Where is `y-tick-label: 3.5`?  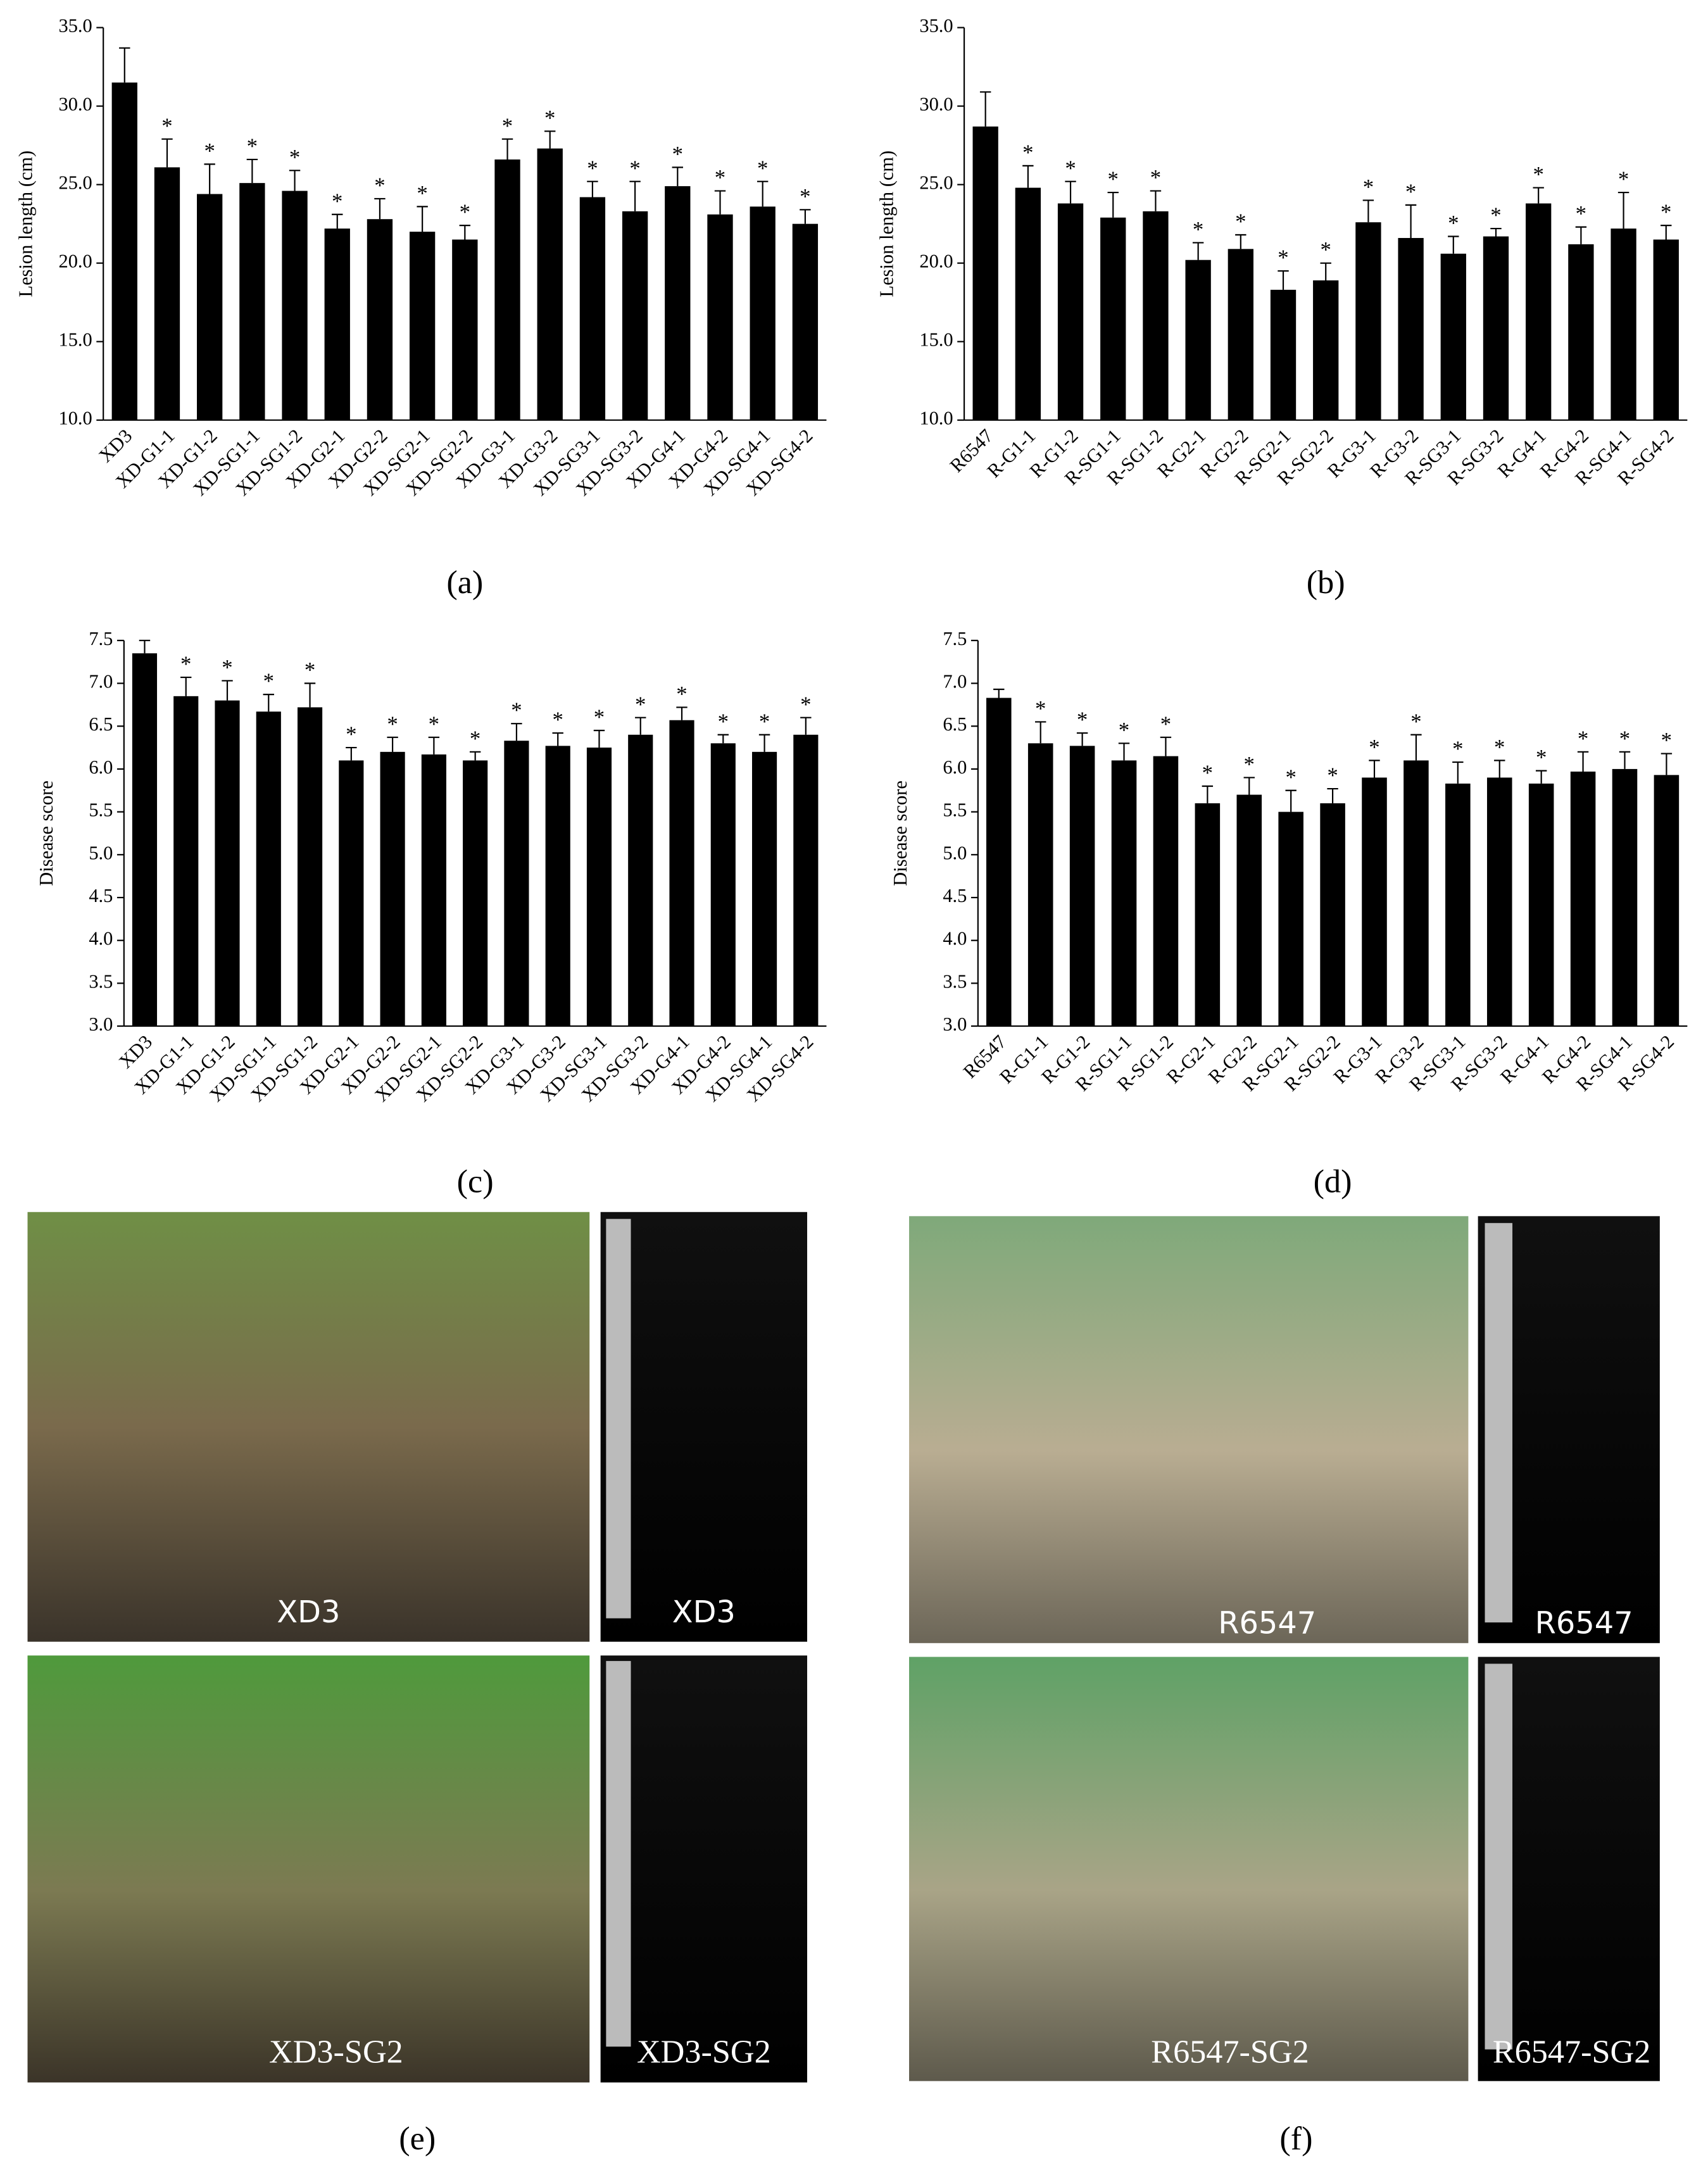
y-tick-label: 3.5 is located at coordinates (955, 981).